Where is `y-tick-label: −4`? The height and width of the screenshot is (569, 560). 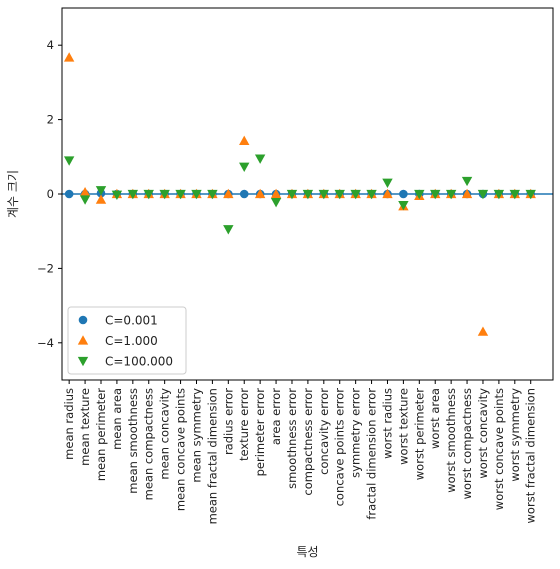
y-tick-label: −4 is located at coordinates (45, 343).